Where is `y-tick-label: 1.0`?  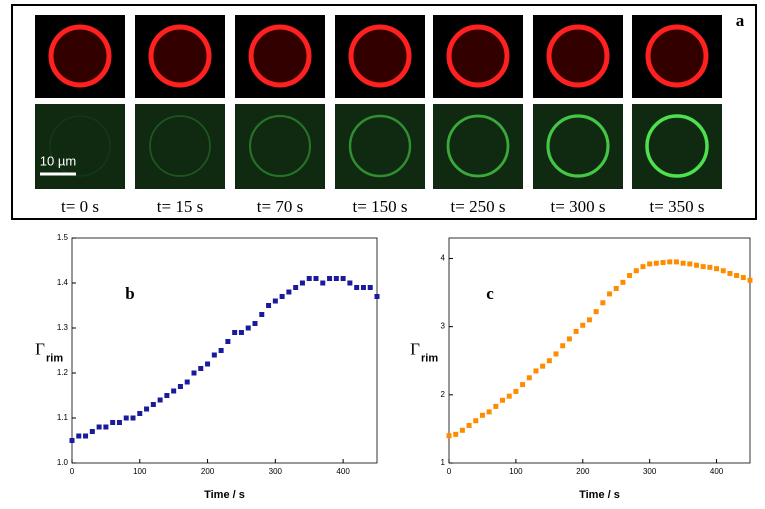
y-tick-label: 1.0 is located at coordinates (63, 462).